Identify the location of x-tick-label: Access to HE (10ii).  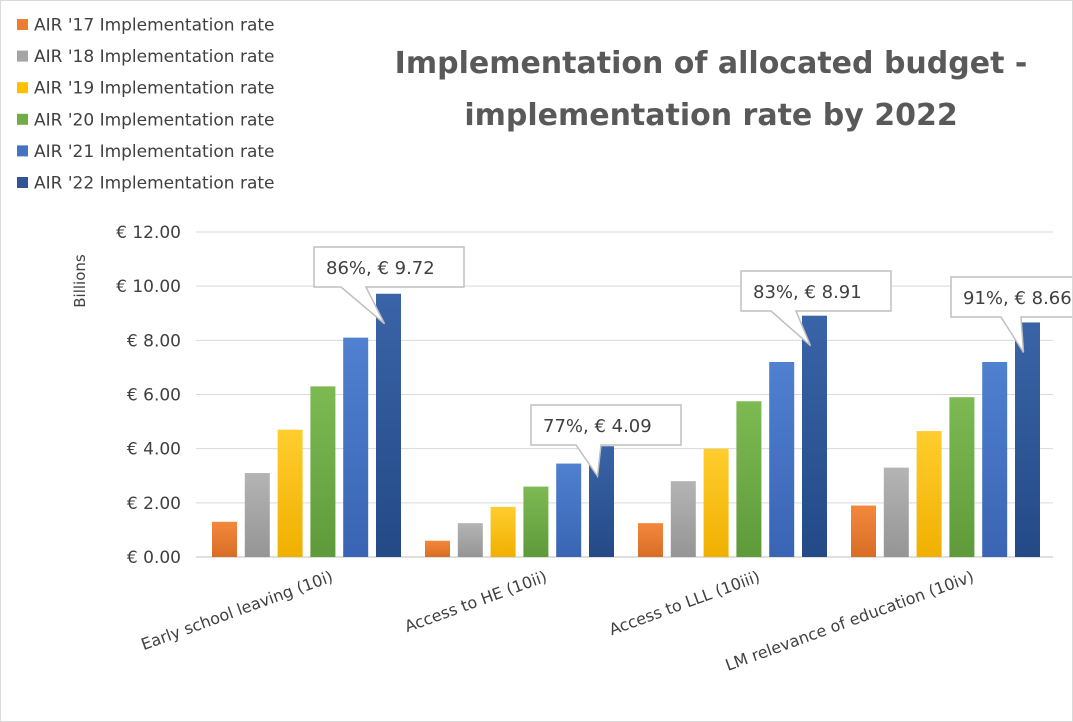
(475, 601).